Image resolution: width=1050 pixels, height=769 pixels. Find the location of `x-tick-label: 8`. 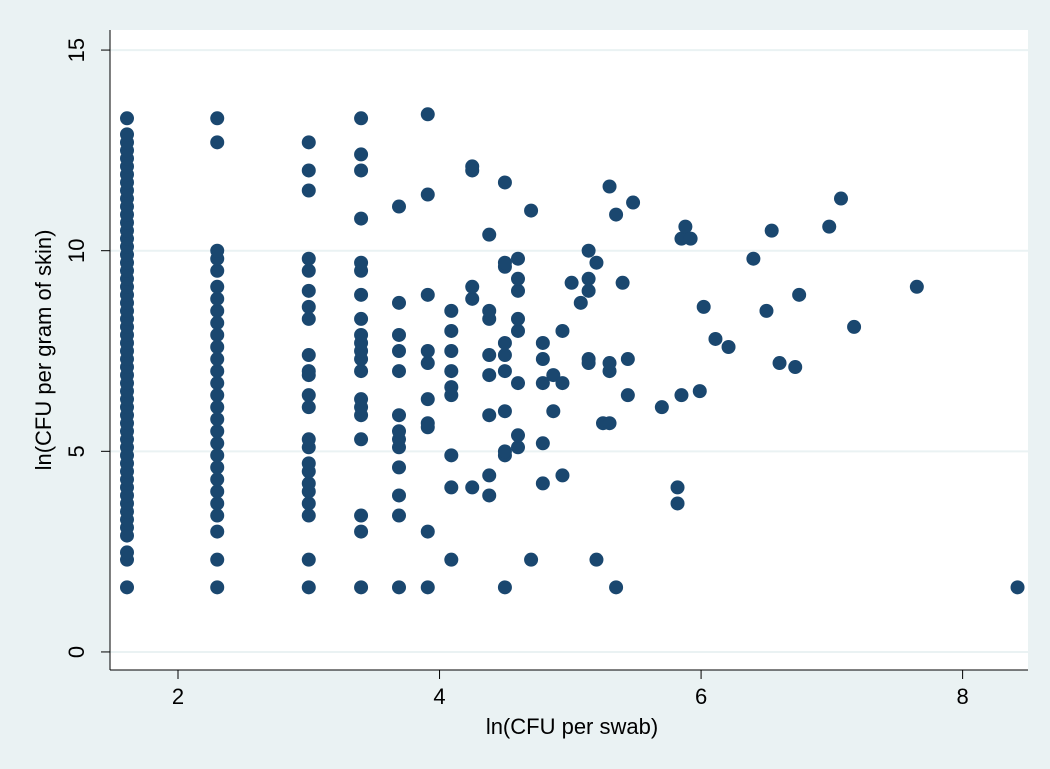

x-tick-label: 8 is located at coordinates (962, 696).